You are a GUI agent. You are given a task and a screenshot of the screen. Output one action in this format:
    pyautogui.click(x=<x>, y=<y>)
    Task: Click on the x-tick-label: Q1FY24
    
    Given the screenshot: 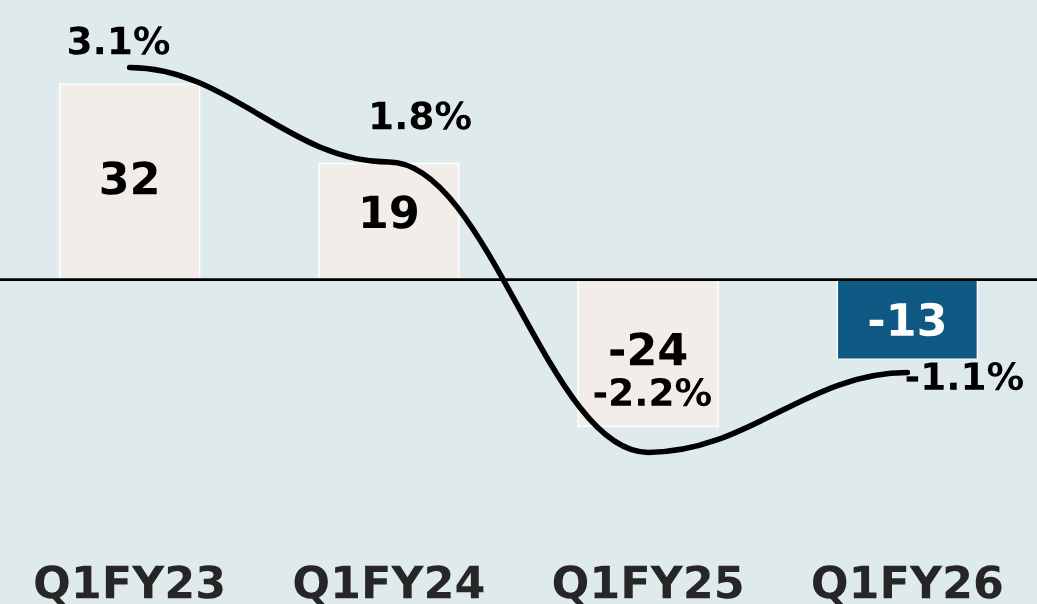 What is the action you would take?
    pyautogui.click(x=389, y=584)
    